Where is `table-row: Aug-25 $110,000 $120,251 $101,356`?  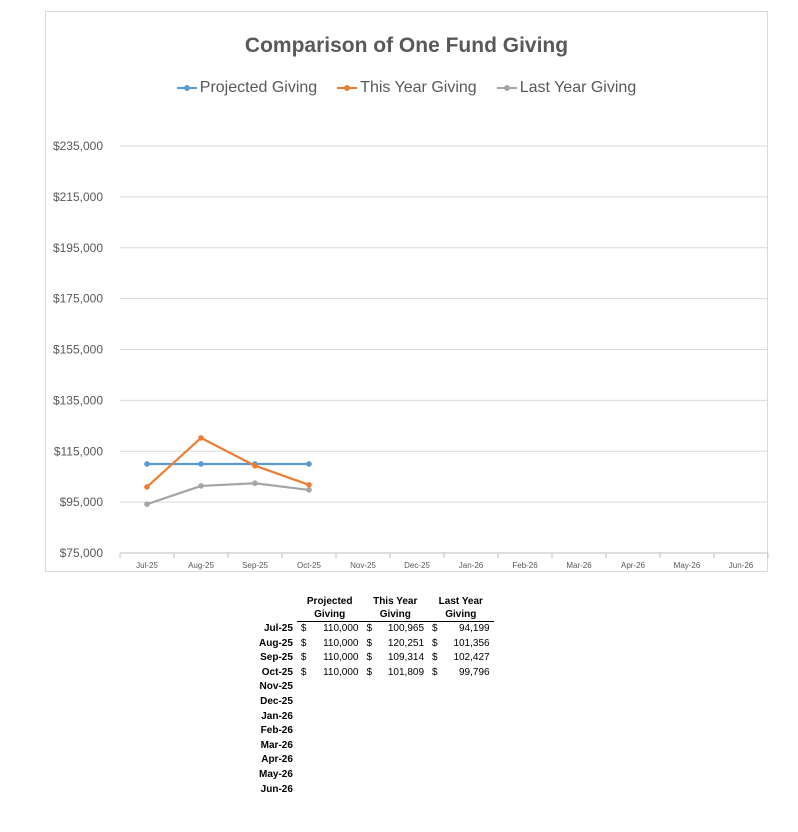
table-row: Aug-25 $110,000 $120,251 $101,356 is located at coordinates (374, 644).